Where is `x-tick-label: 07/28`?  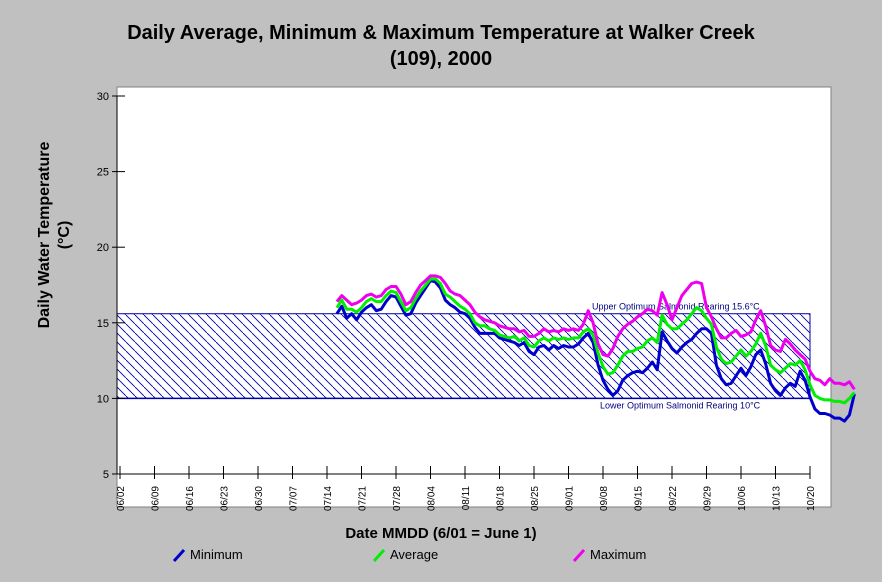
x-tick-label: 07/28 is located at coordinates (397, 498).